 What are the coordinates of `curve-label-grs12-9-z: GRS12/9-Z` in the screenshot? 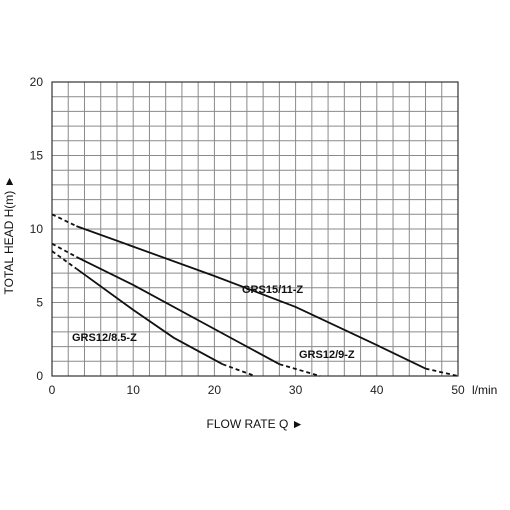 It's located at (327, 355).